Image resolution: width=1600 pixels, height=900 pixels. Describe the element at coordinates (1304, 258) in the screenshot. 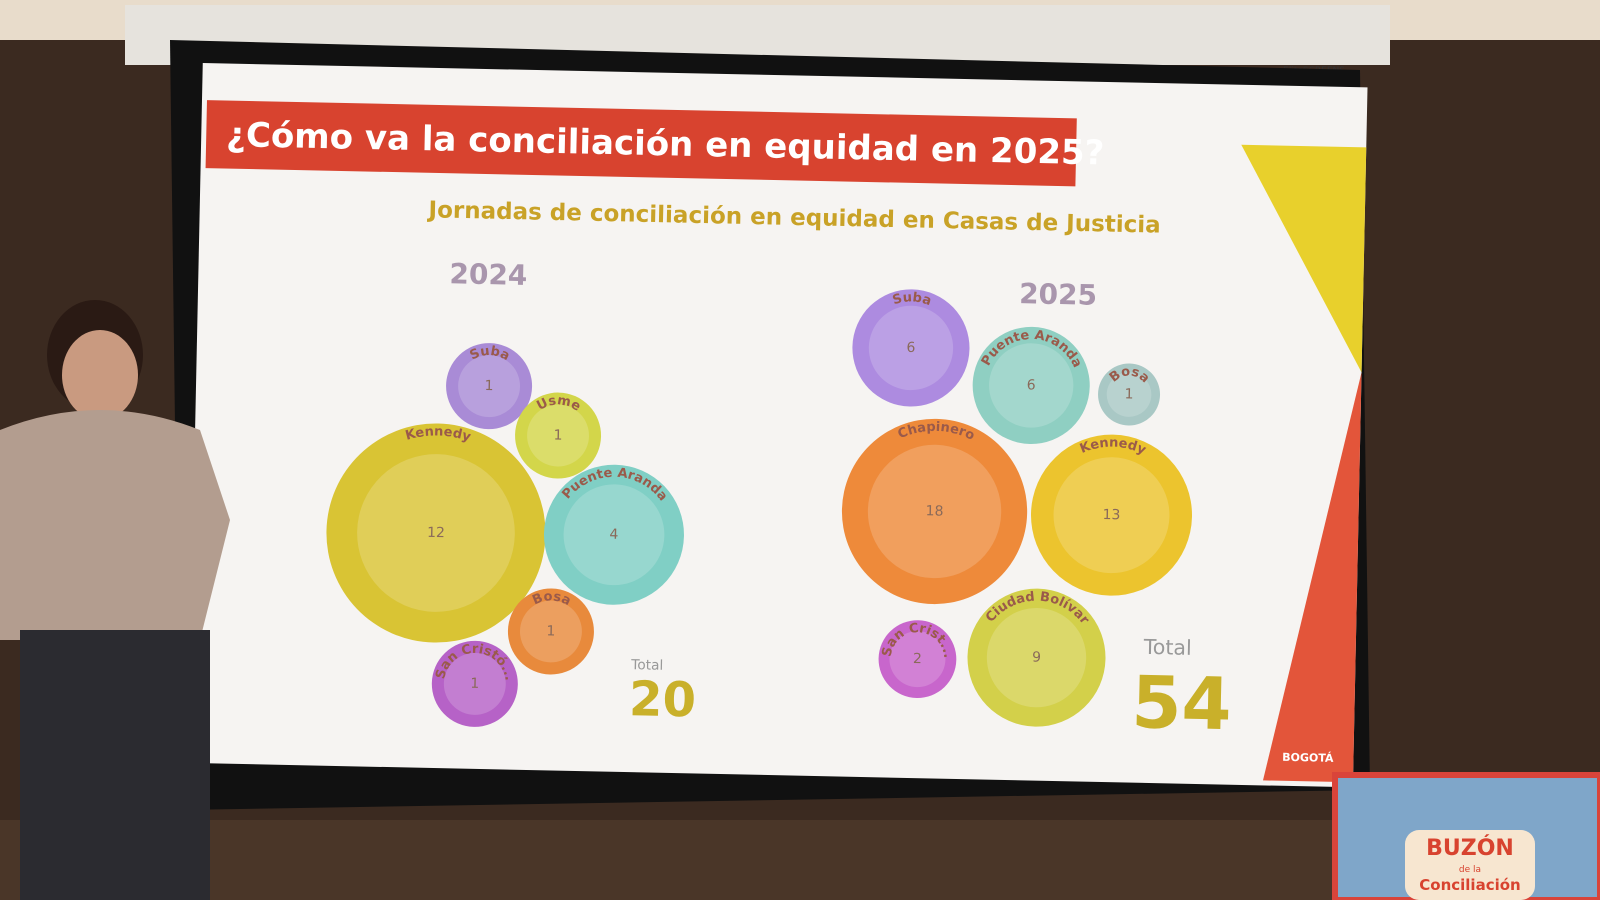

I see `deco-yellow` at that location.